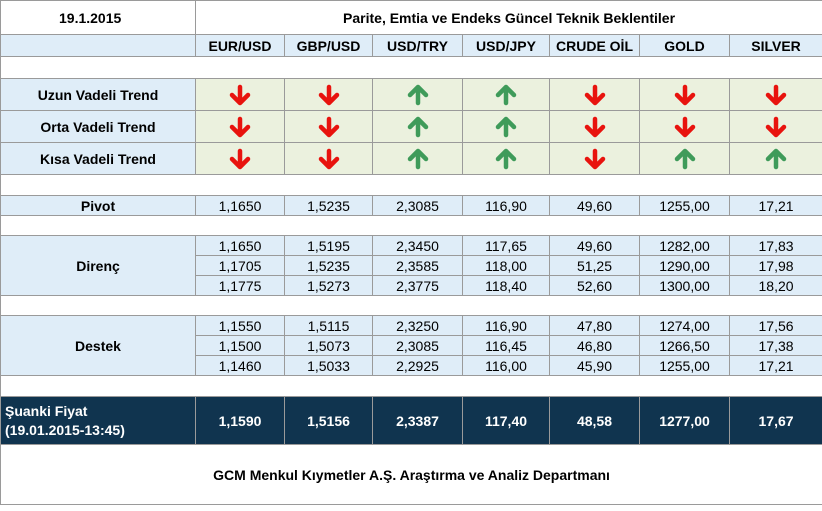  Describe the element at coordinates (240, 285) in the screenshot. I see `resistance-value: 1,1775` at that location.